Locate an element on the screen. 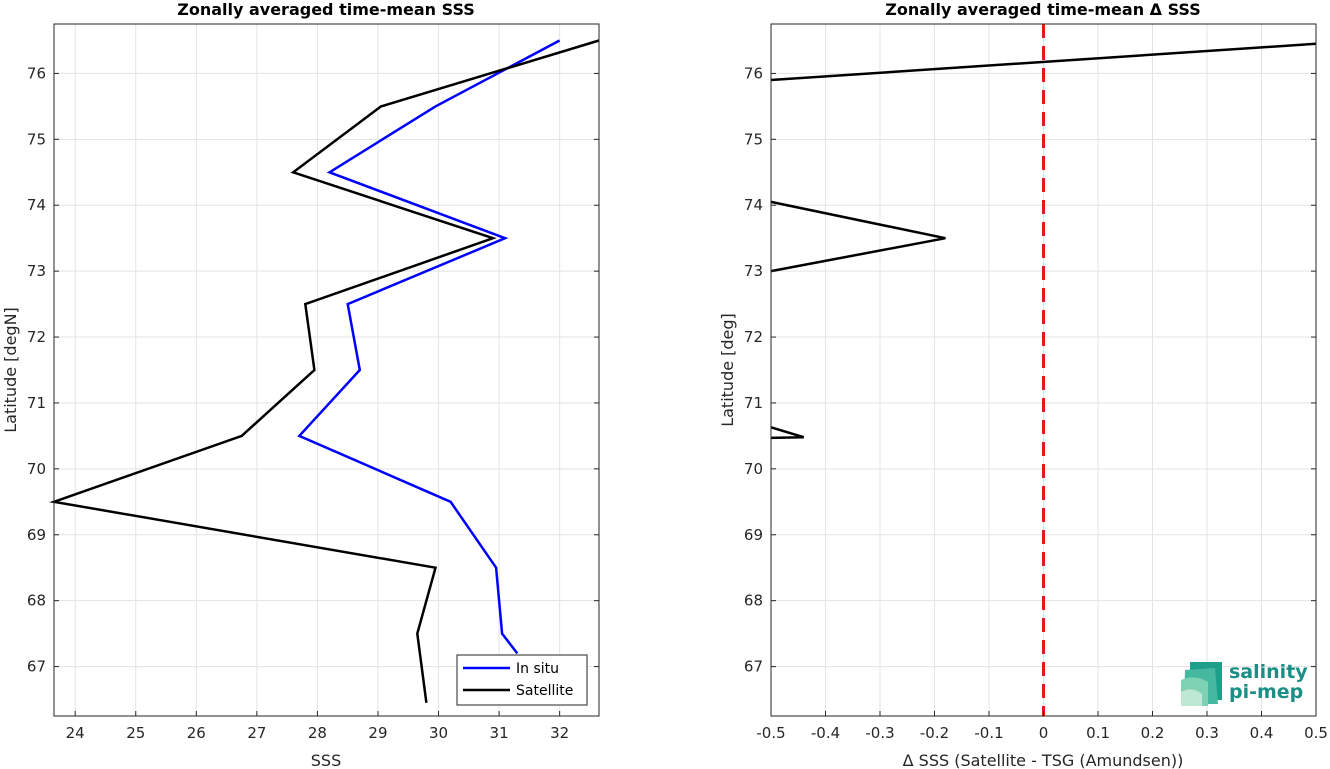  sss-y-tick-label: 73 is located at coordinates (36, 271).